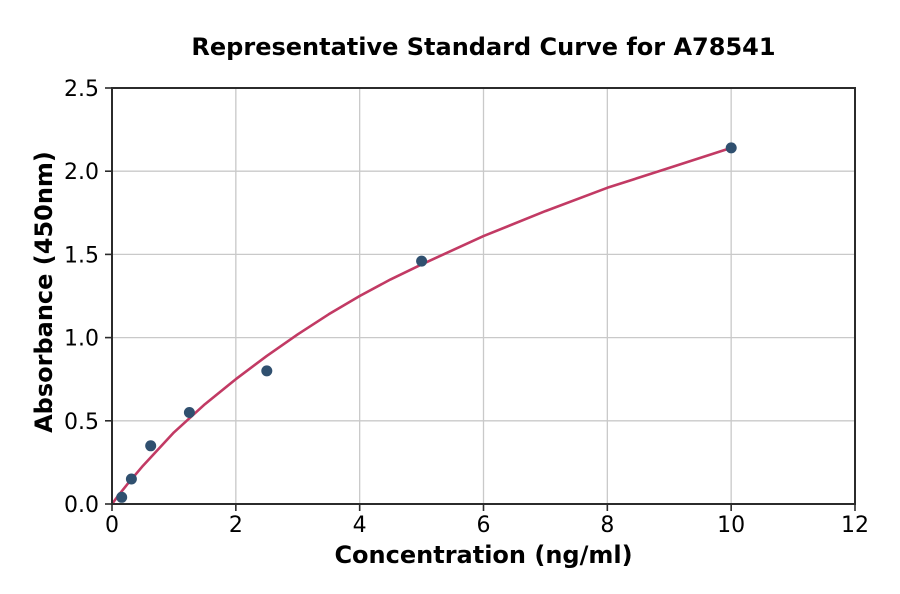  What do you see at coordinates (731, 525) in the screenshot?
I see `x-tick-label: 10` at bounding box center [731, 525].